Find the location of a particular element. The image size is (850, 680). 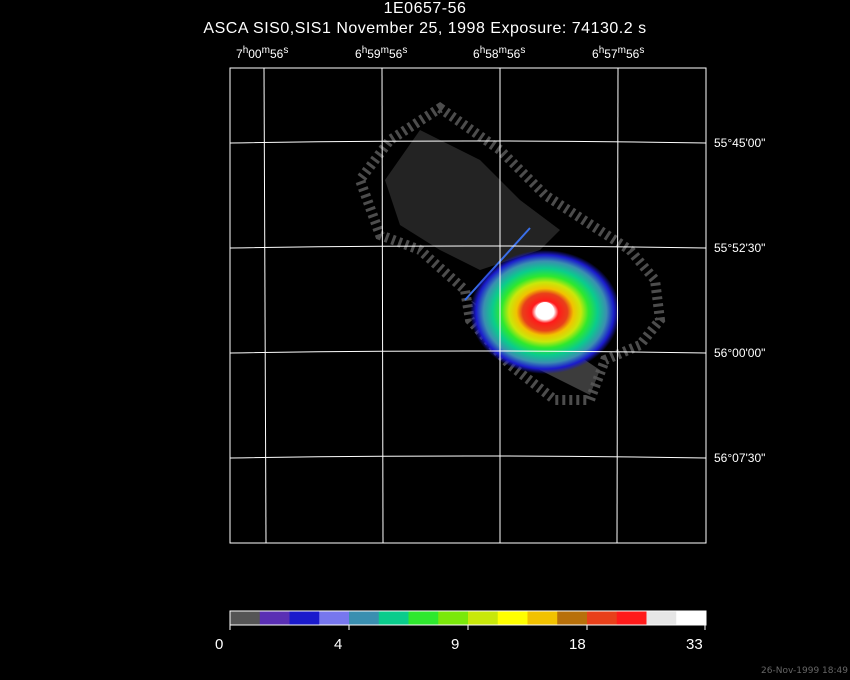

color-bar is located at coordinates (468, 618).